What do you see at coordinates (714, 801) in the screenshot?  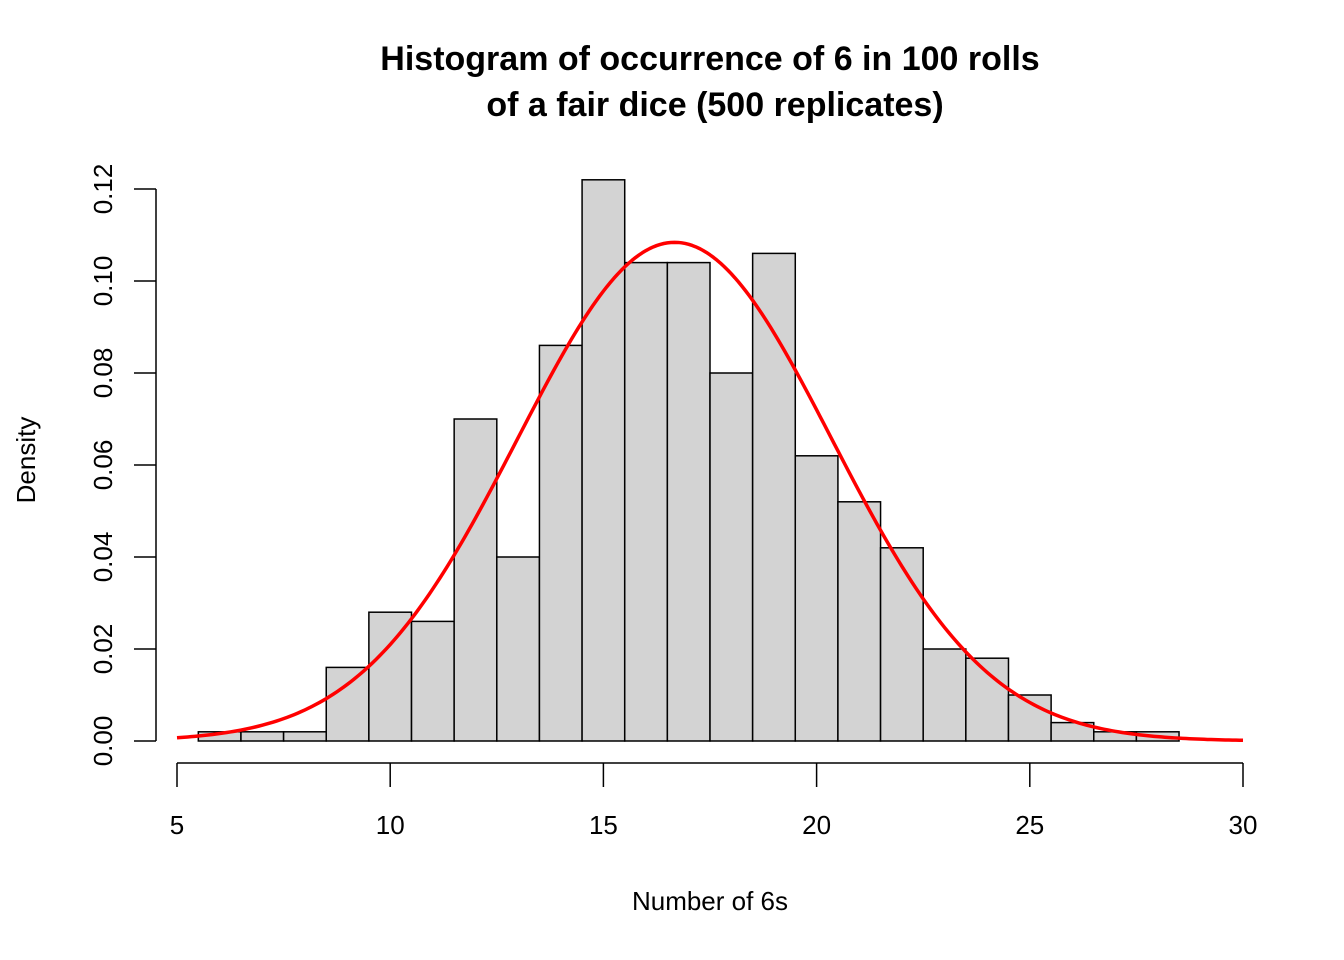 I see `x-axis: 5 10 15 20 25 30` at bounding box center [714, 801].